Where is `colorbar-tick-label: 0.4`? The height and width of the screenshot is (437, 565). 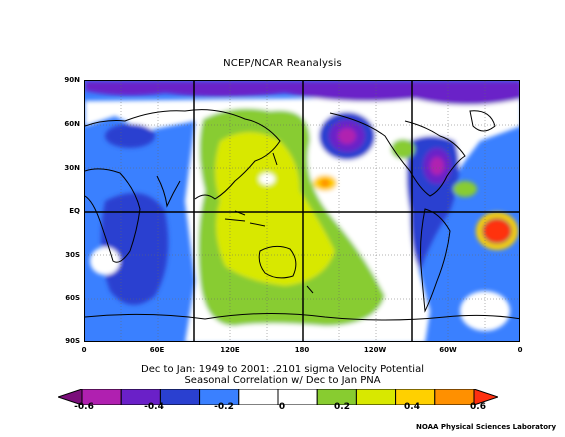
colorbar-tick-label: 0.4 is located at coordinates (412, 407).